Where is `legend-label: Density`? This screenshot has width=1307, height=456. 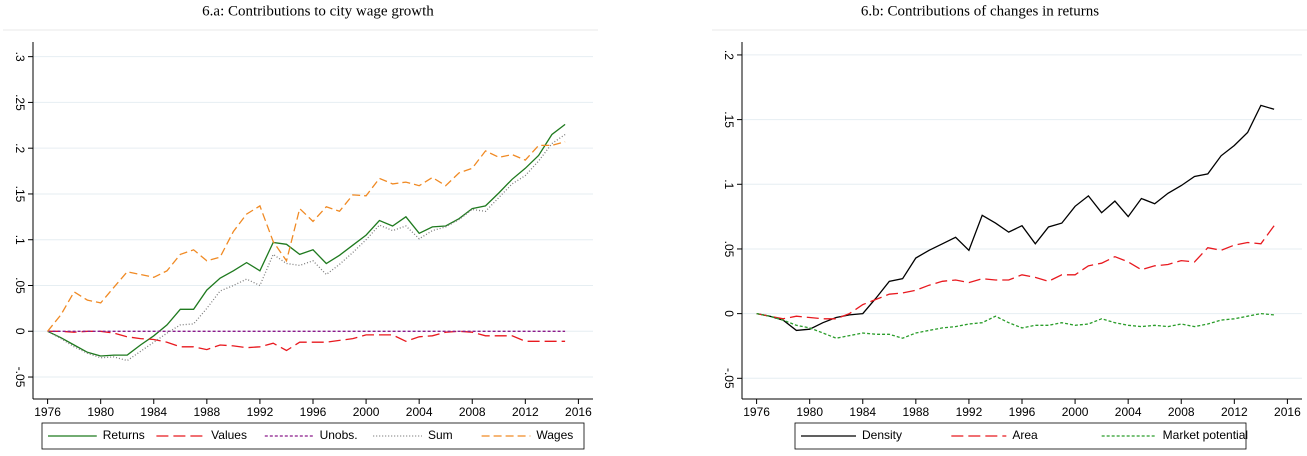 legend-label: Density is located at coordinates (882, 435).